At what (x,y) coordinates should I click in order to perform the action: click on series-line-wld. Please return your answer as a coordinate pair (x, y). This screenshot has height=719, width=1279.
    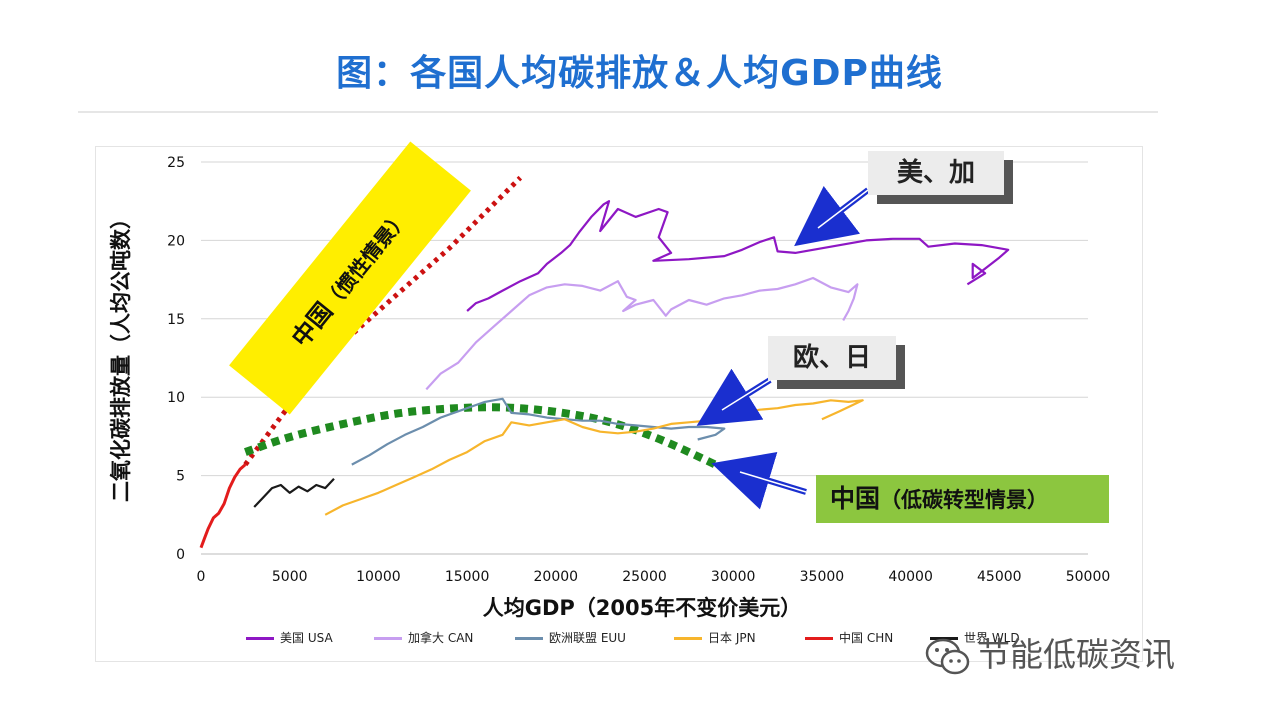
    Looking at the image, I should click on (294, 492).